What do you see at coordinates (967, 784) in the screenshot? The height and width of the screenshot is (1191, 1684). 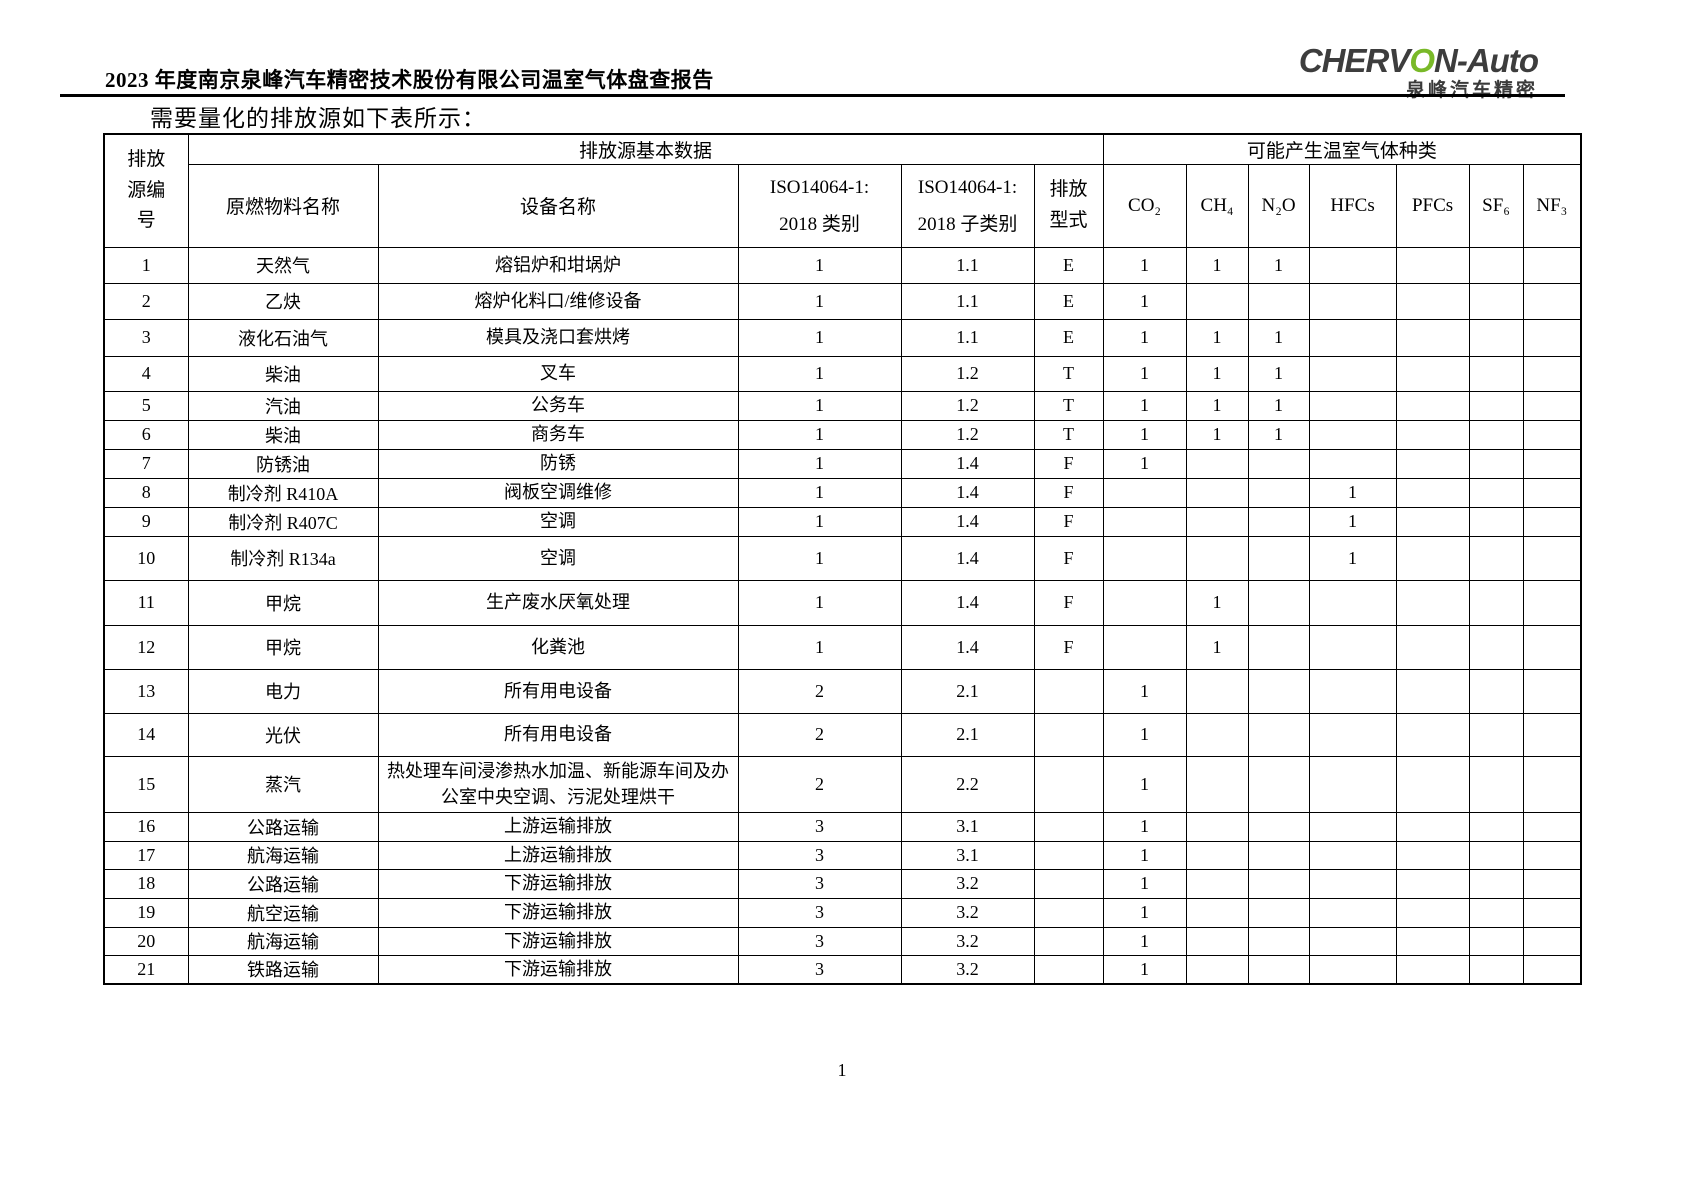 I see `cell-subcategory: 2.2` at bounding box center [967, 784].